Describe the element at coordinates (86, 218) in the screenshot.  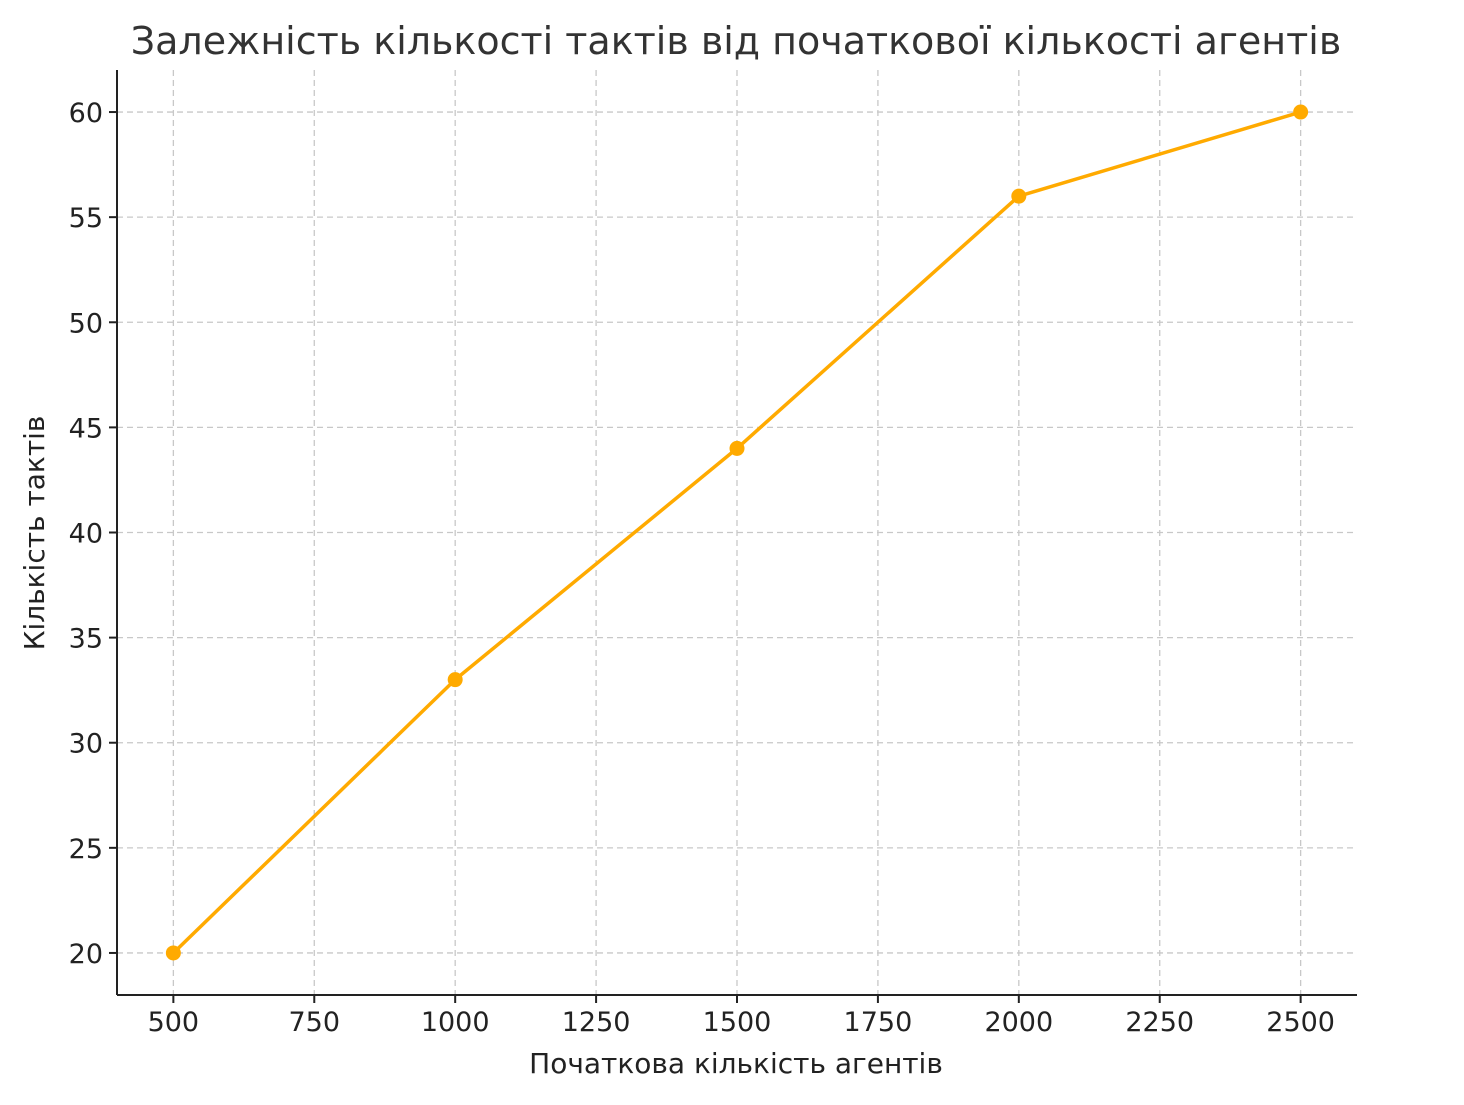
I see `y-tick-label: 55` at that location.